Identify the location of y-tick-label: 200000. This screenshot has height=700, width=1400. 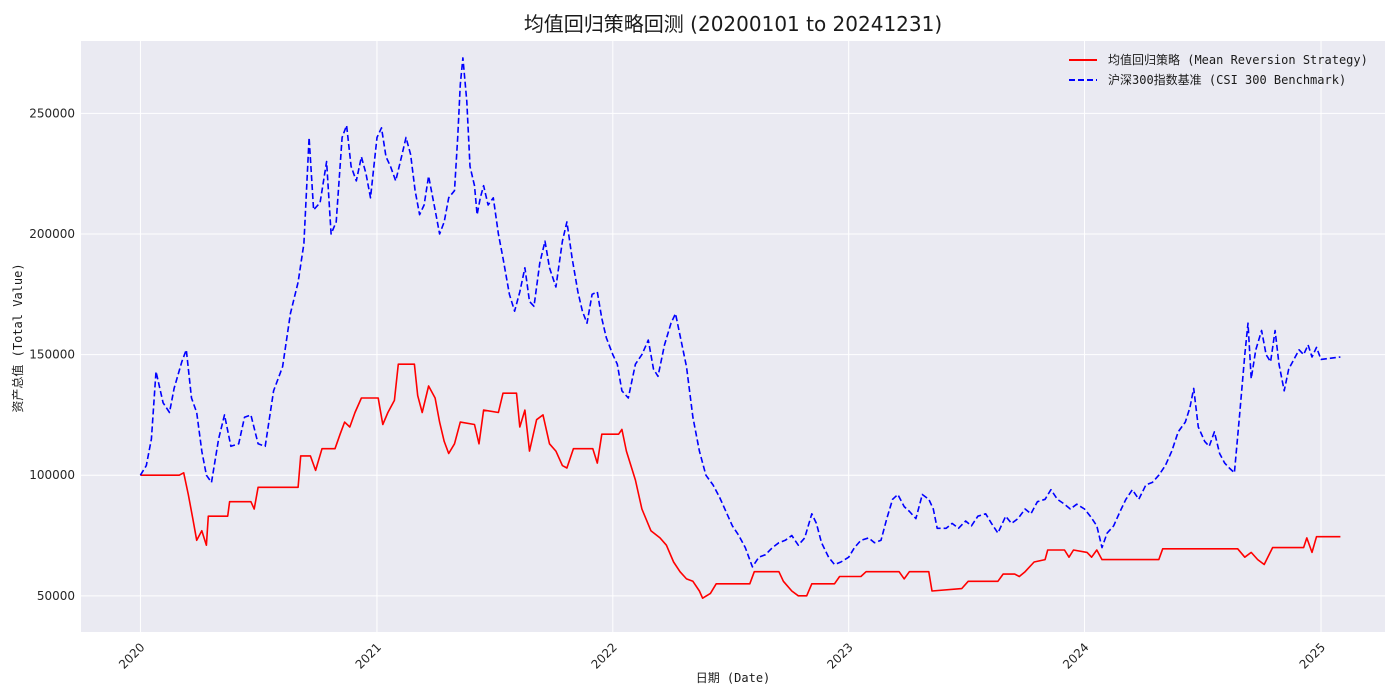
(52, 234).